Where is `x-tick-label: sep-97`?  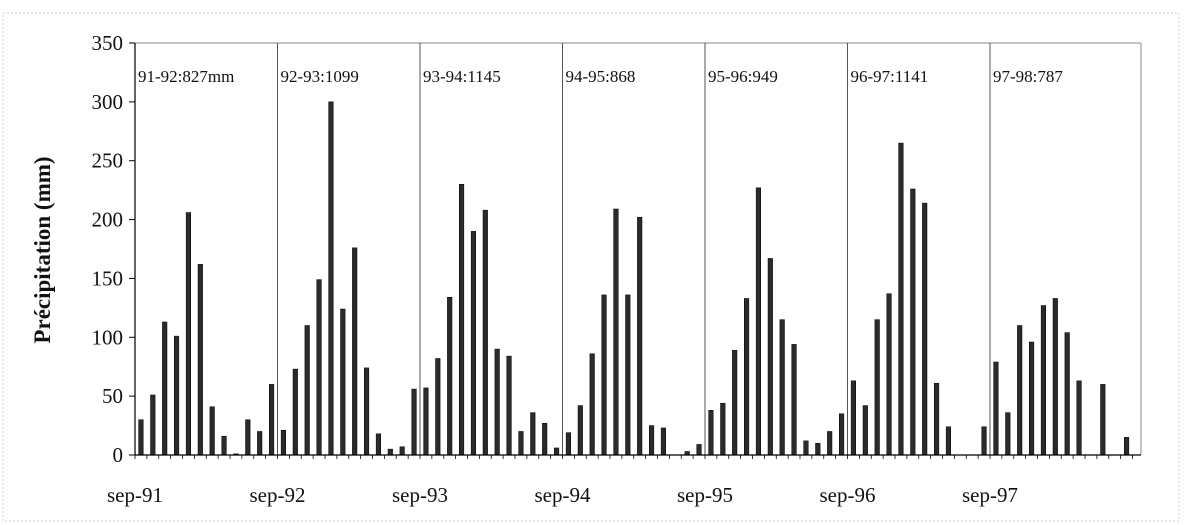
x-tick-label: sep-97 is located at coordinates (990, 495).